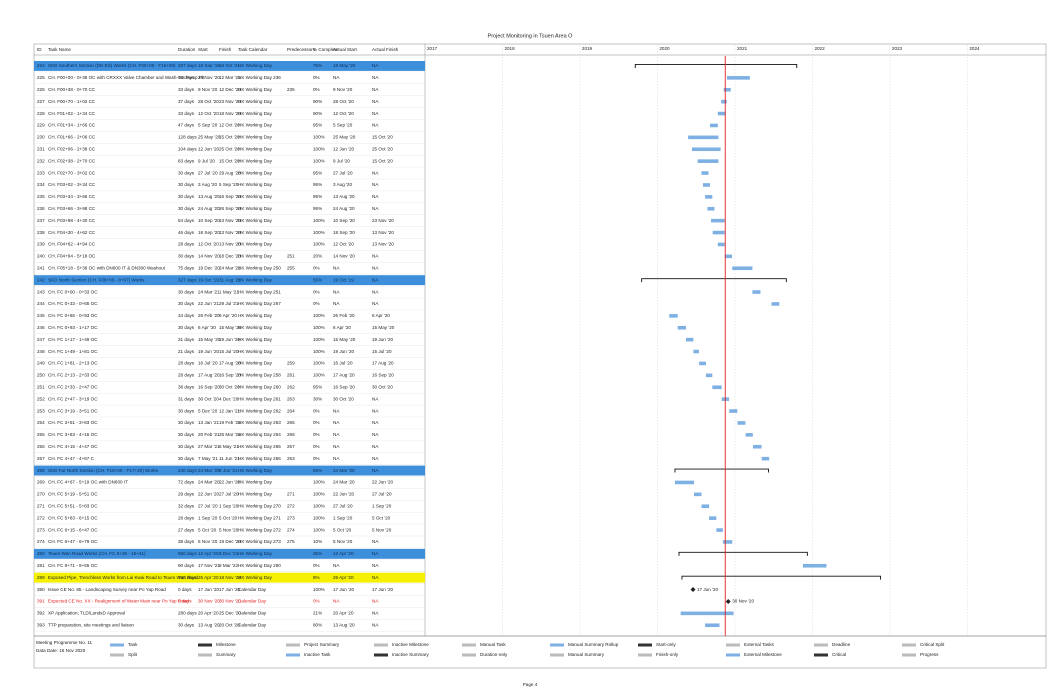 The image size is (1058, 692). Describe the element at coordinates (41, 589) in the screenshot. I see `cell: 390` at that location.